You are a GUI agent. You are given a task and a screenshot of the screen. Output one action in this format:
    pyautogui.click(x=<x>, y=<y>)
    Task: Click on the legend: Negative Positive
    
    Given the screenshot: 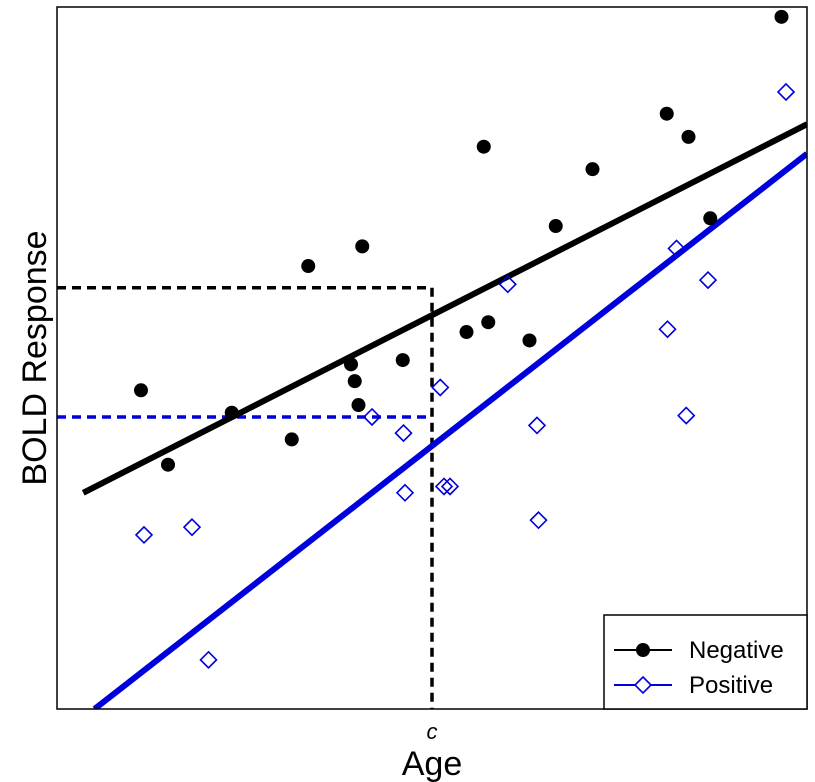 What is the action you would take?
    pyautogui.click(x=705, y=662)
    